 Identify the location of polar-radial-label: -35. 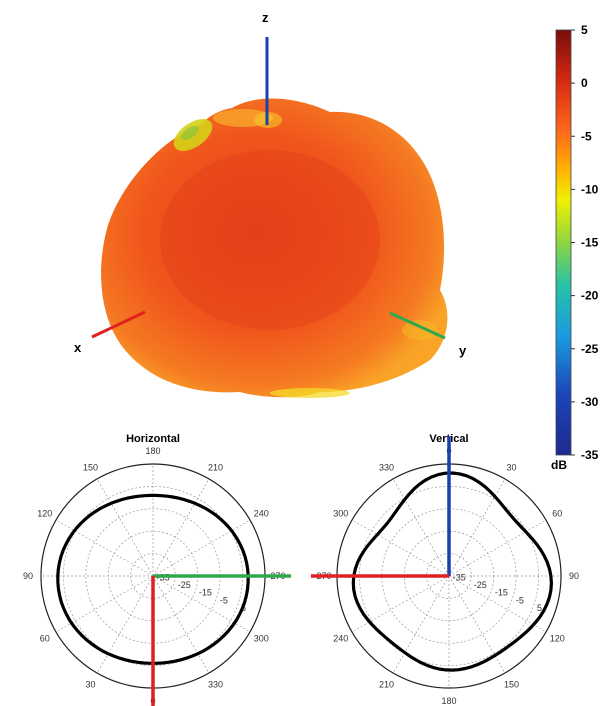
(459, 577).